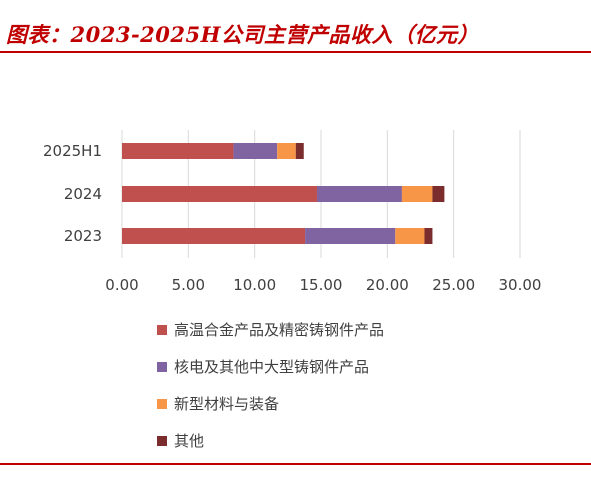  What do you see at coordinates (271, 367) in the screenshot?
I see `legend-label: 核电及其他中大型铸钢件产品` at bounding box center [271, 367].